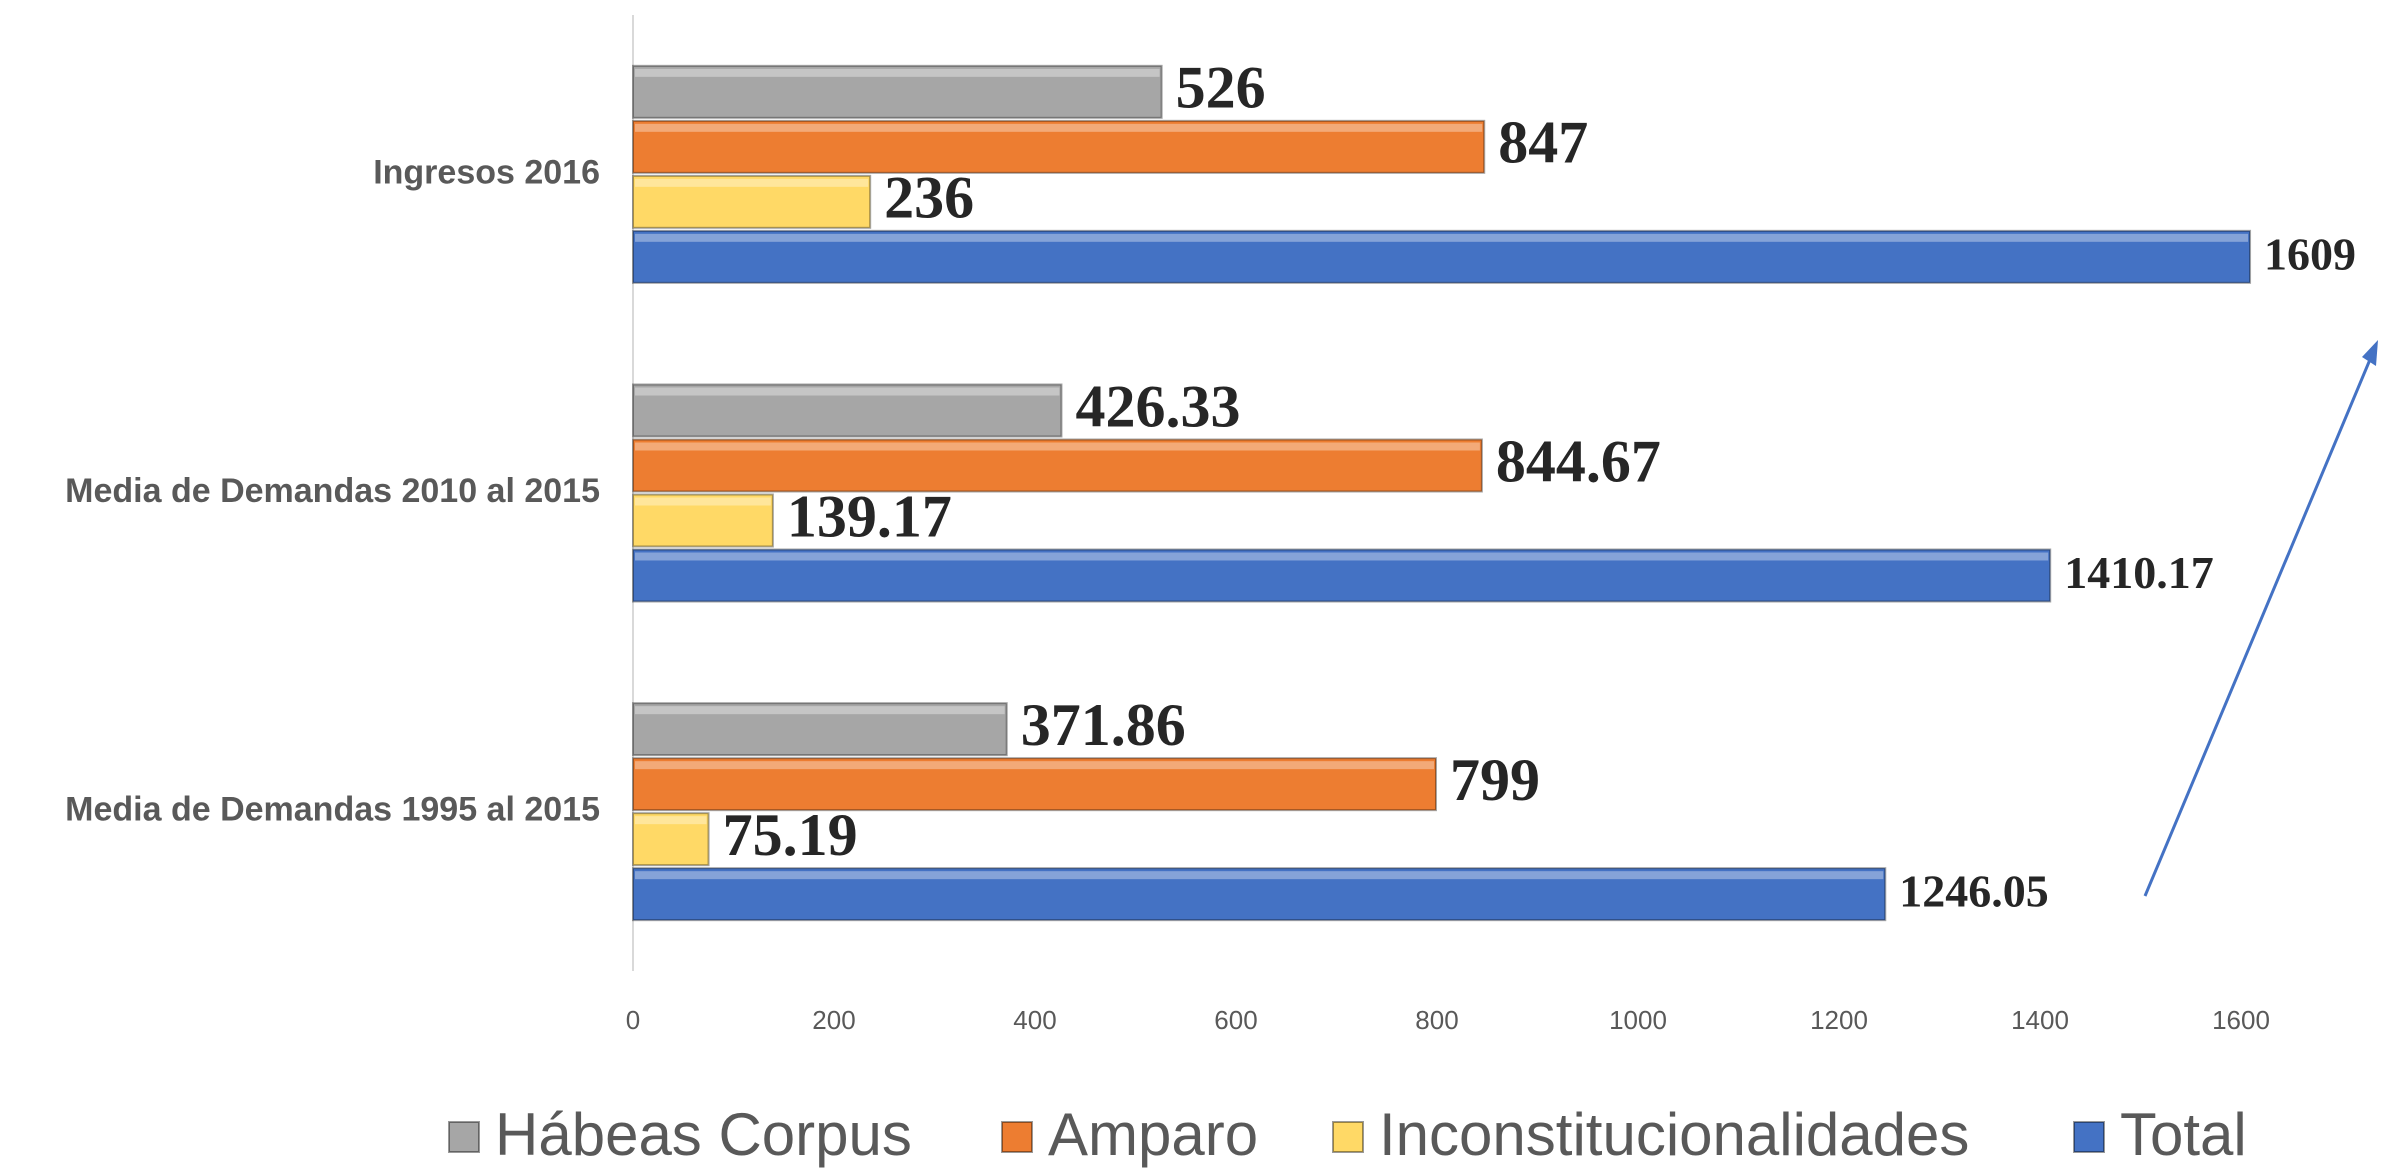  What do you see at coordinates (1235, 1020) in the screenshot?
I see `x-tick-label: 600` at bounding box center [1235, 1020].